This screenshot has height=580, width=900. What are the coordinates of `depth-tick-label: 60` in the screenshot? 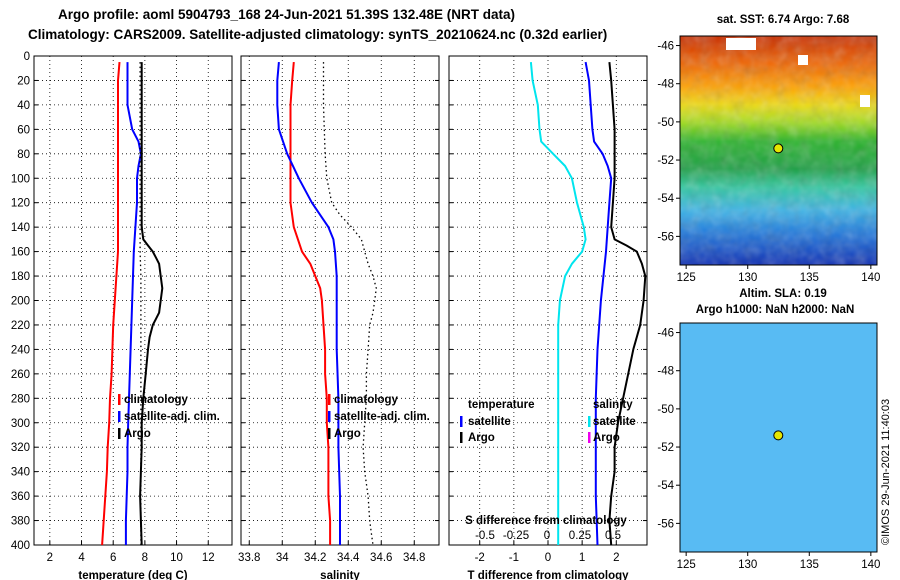 It's located at (23, 130).